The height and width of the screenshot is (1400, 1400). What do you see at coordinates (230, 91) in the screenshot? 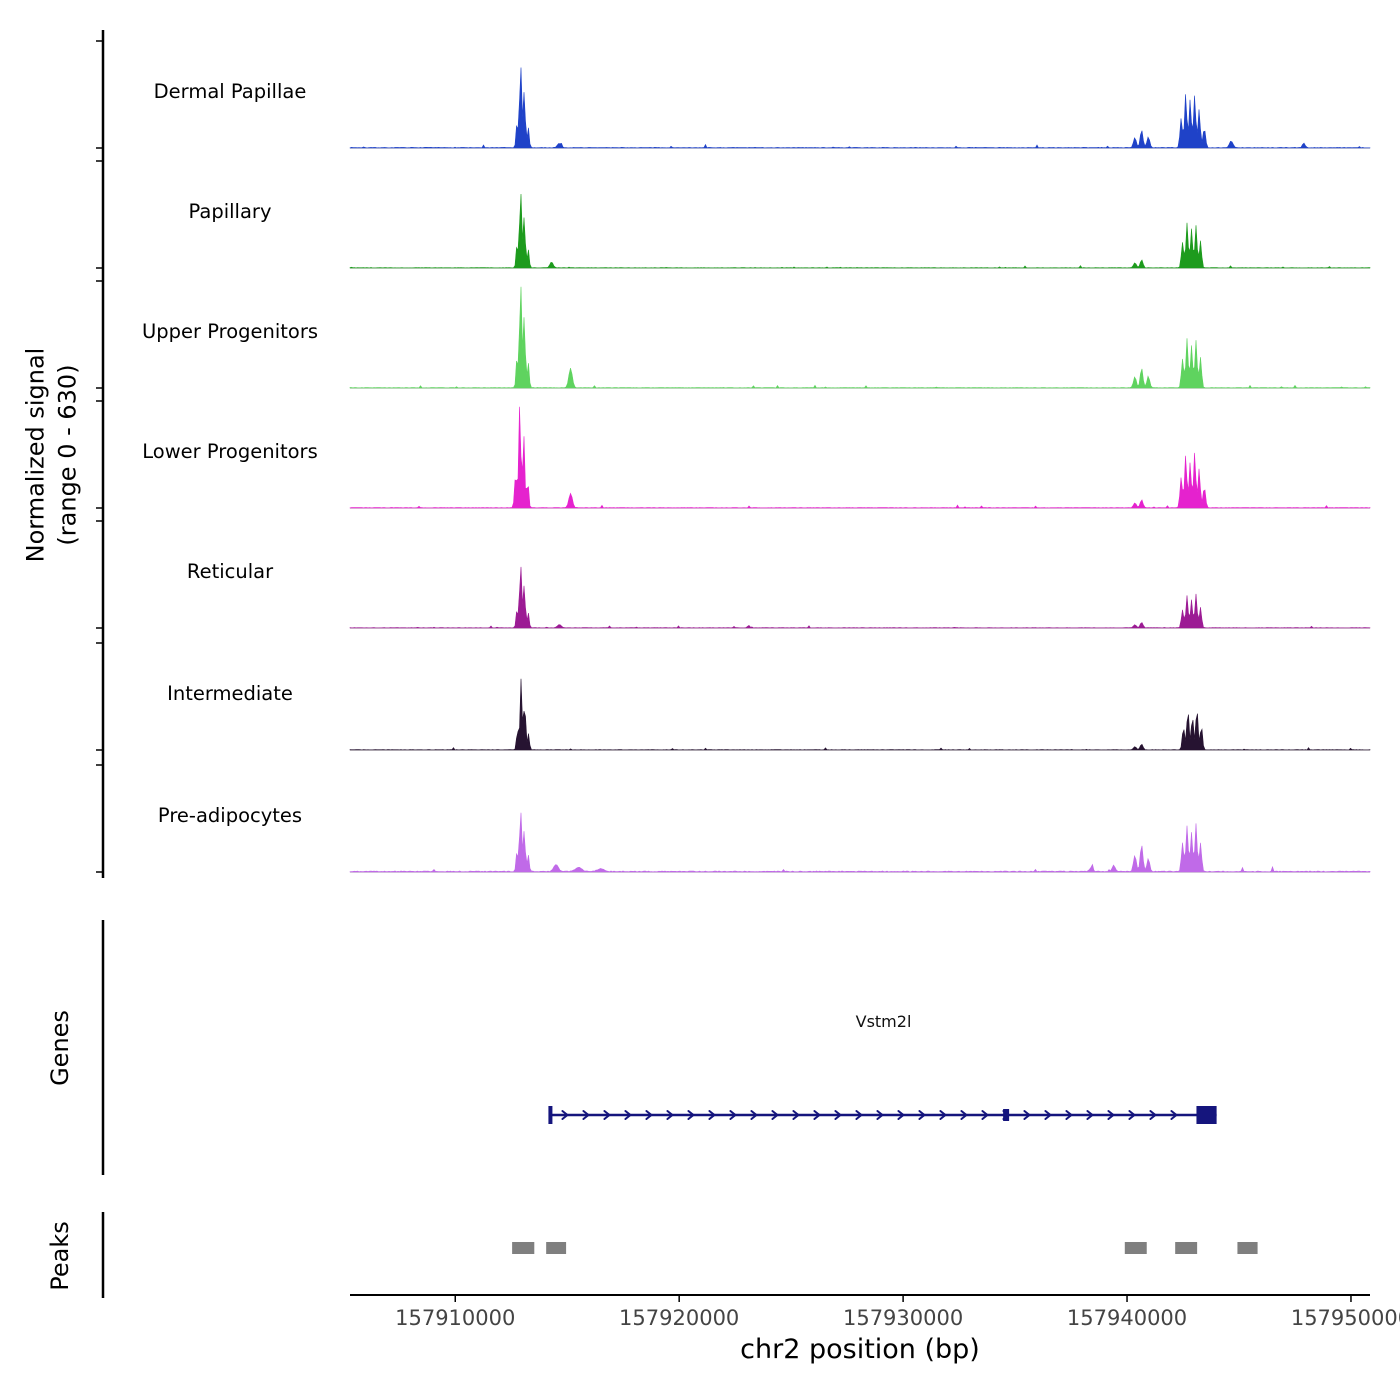
I see `track-label: Dermal Papillae` at bounding box center [230, 91].